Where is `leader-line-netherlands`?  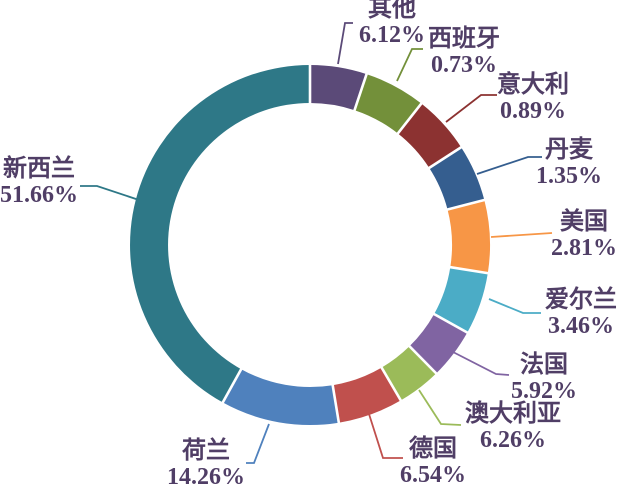
leader-line-netherlands is located at coordinates (258, 443).